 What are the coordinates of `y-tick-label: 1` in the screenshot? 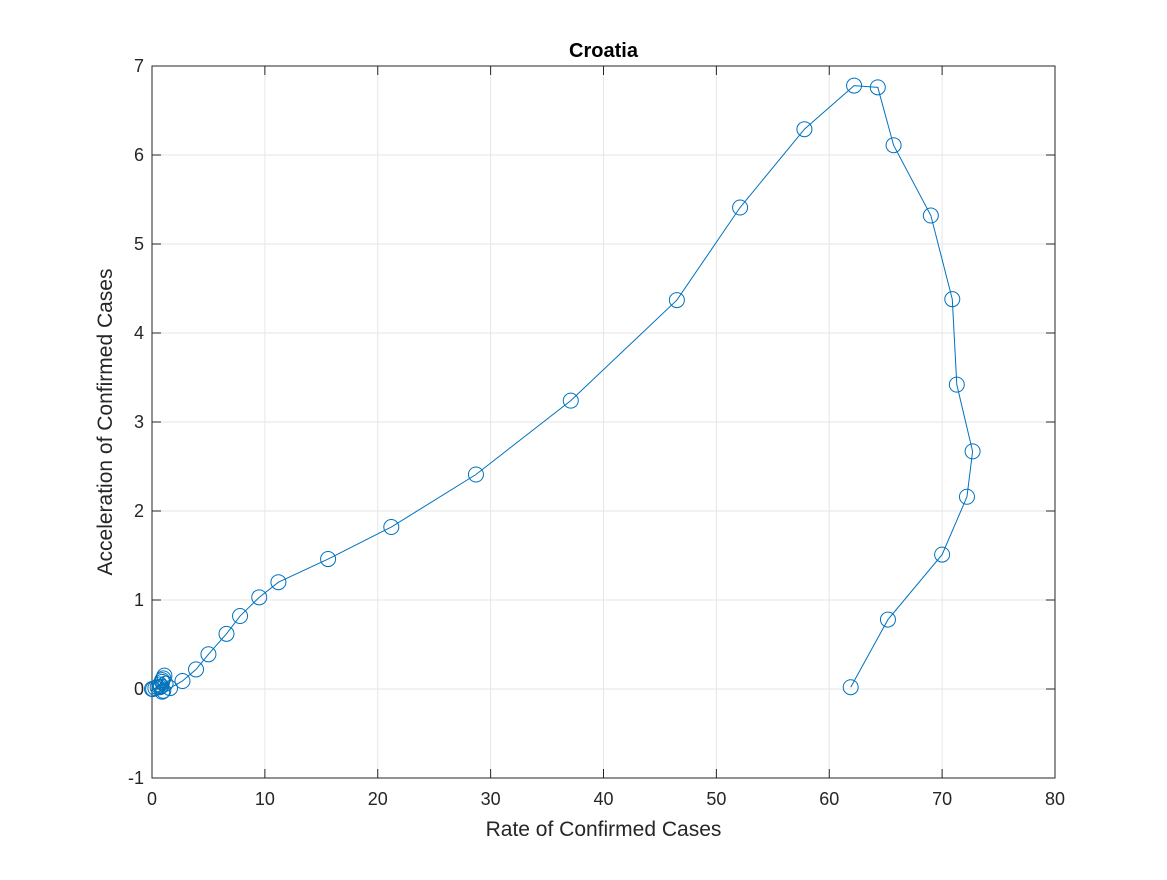 It's located at (139, 600).